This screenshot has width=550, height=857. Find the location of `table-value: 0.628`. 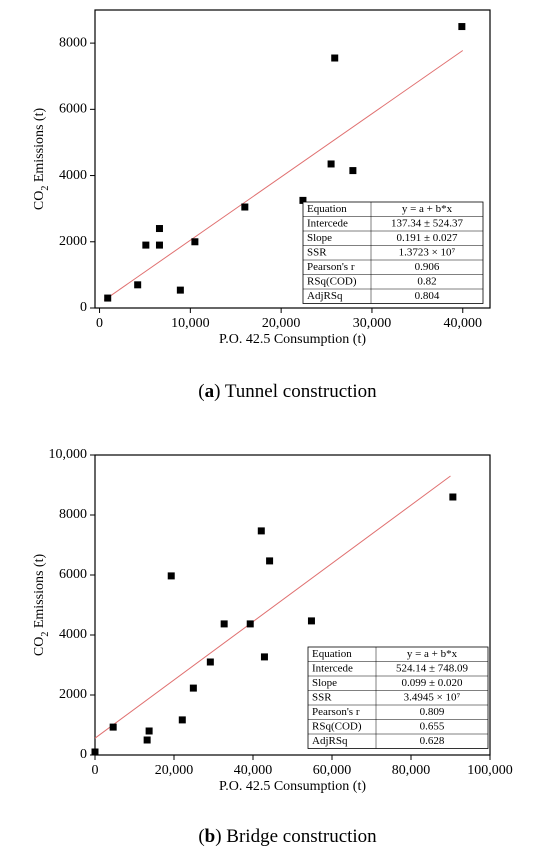

table-value: 0.628 is located at coordinates (432, 741).